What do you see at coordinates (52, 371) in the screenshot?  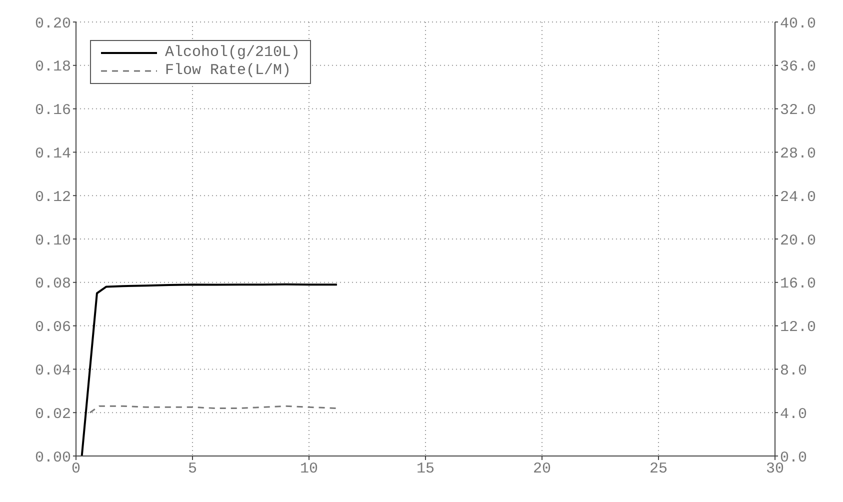 I see `y-tick-label: 0.04` at bounding box center [52, 371].